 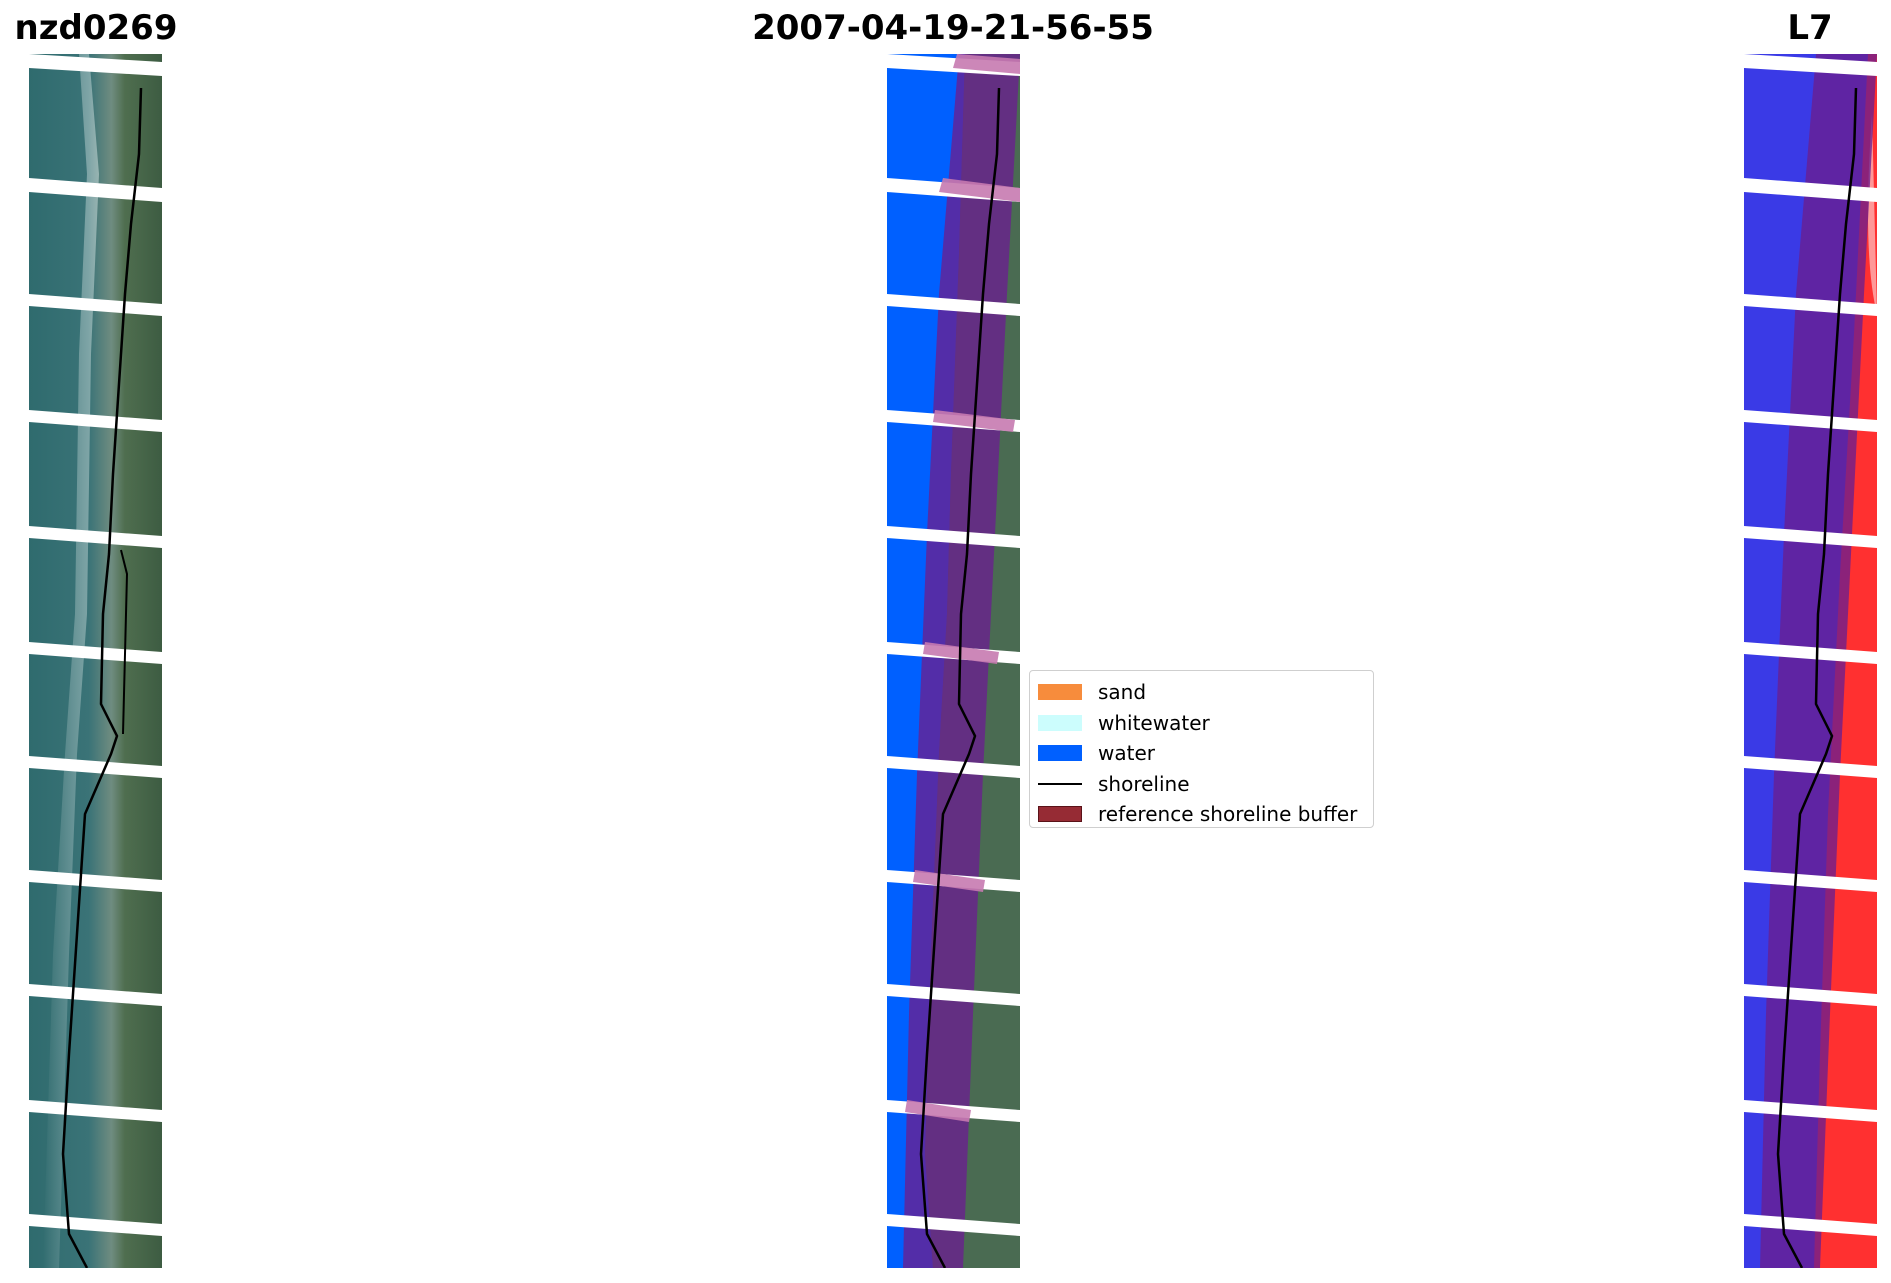 I want to click on panel-title-date: 2007-04-19-21-56-55, so click(x=953, y=28).